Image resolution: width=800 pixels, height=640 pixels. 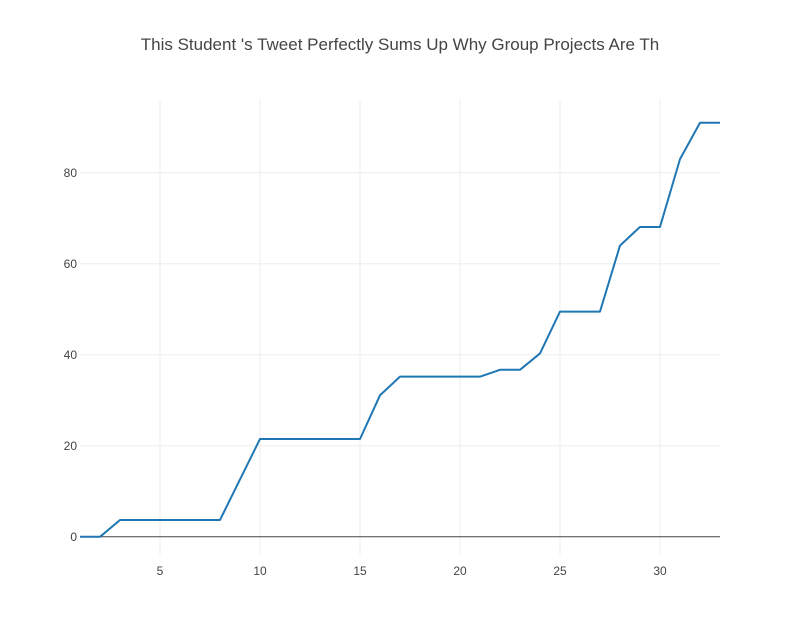 What do you see at coordinates (71, 355) in the screenshot?
I see `y-tick-label: 40` at bounding box center [71, 355].